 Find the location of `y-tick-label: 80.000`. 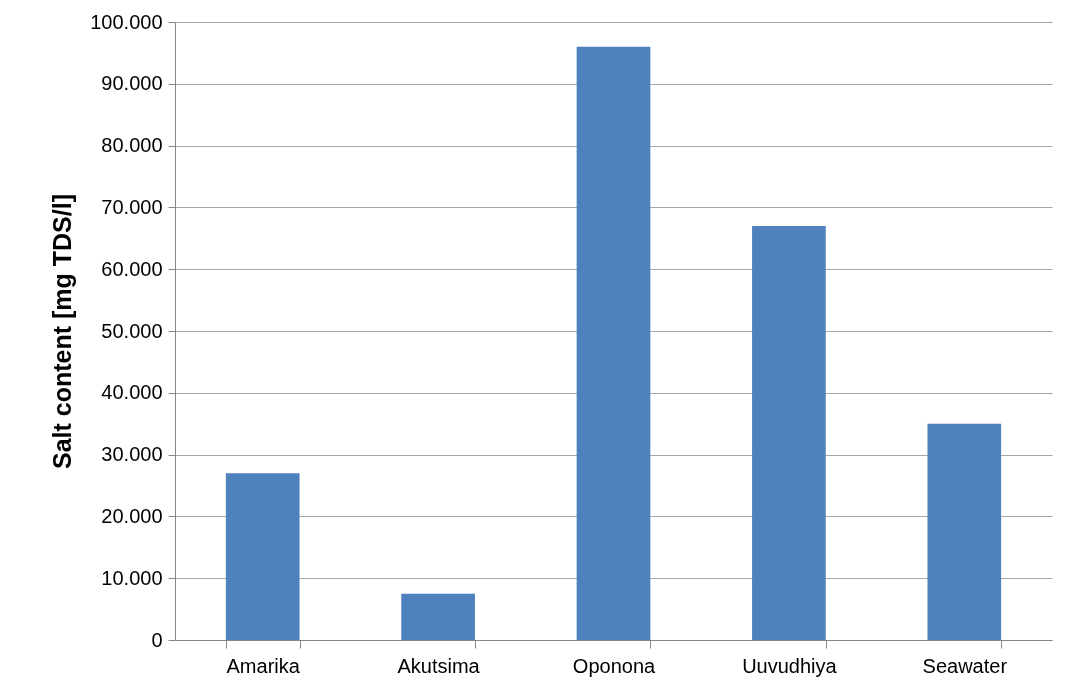

y-tick-label: 80.000 is located at coordinates (132, 145).